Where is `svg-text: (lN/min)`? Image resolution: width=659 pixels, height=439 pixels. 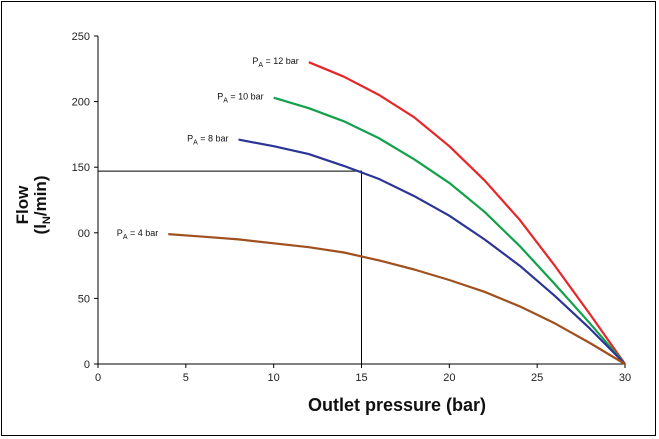
svg-text: (lN/min) is located at coordinates (42, 205).